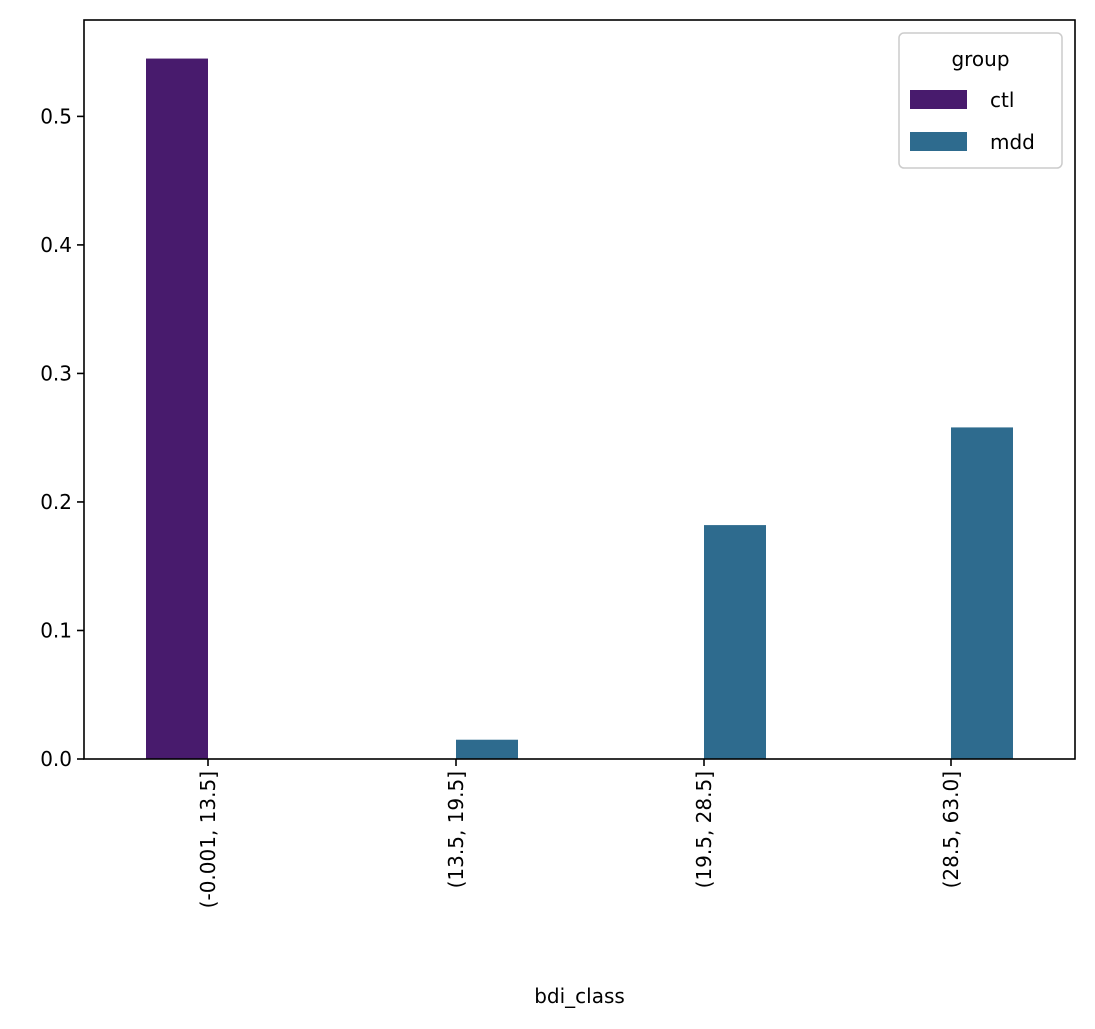  I want to click on legend-swatch-ctl, so click(938, 99).